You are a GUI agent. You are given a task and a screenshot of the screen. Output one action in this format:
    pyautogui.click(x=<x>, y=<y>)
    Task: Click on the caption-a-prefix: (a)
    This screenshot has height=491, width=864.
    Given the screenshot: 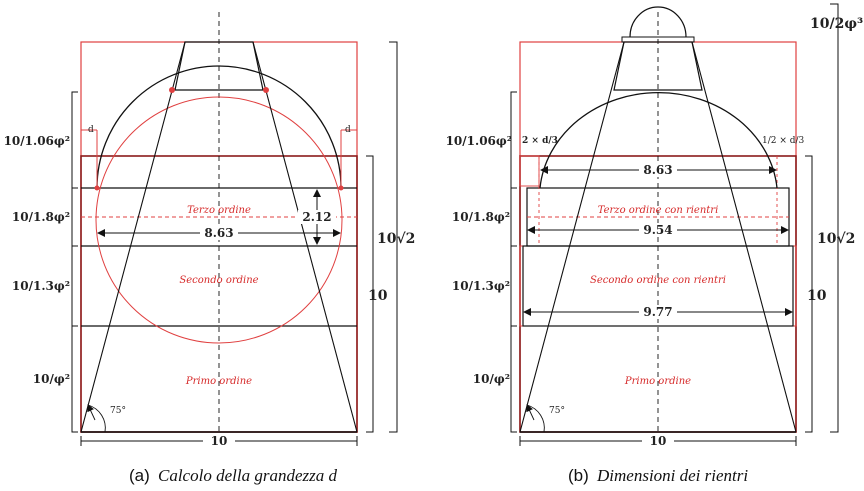 What is the action you would take?
    pyautogui.click(x=139, y=475)
    